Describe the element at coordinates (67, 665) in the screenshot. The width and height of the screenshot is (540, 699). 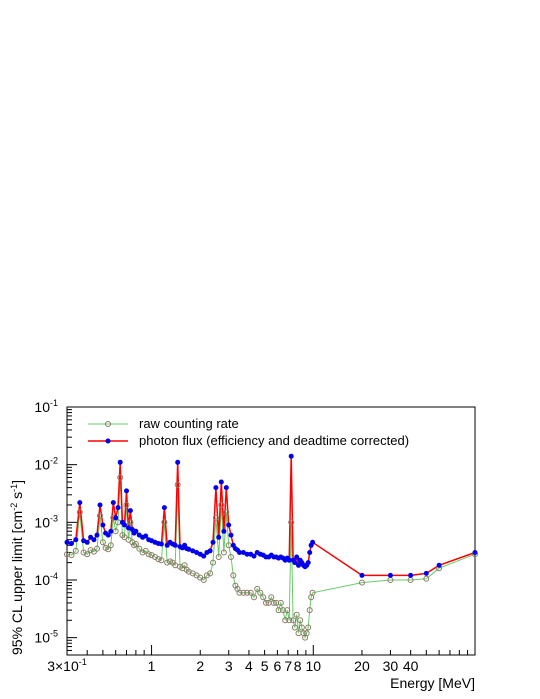
I see `x-tick-label: 3×10⁻¹` at that location.